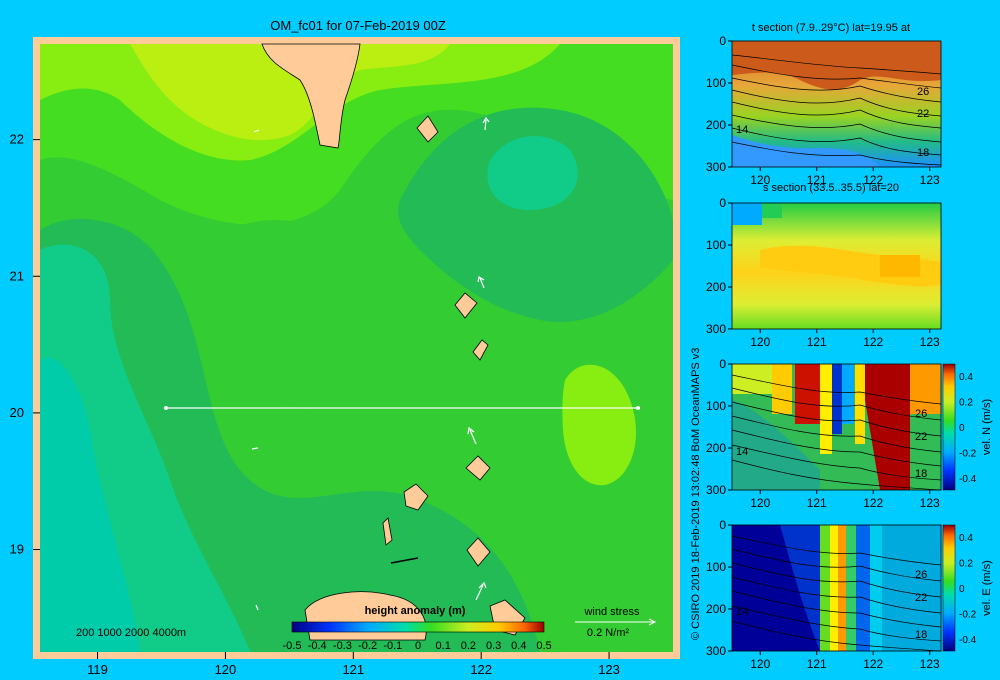 Image resolution: width=1000 pixels, height=680 pixels. I want to click on vel-e-contour-label: 18, so click(921, 635).